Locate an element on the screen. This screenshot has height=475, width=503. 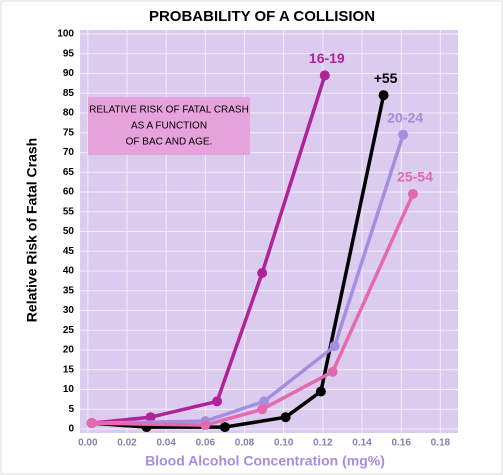
x-tick-label: 0.08 is located at coordinates (245, 443).